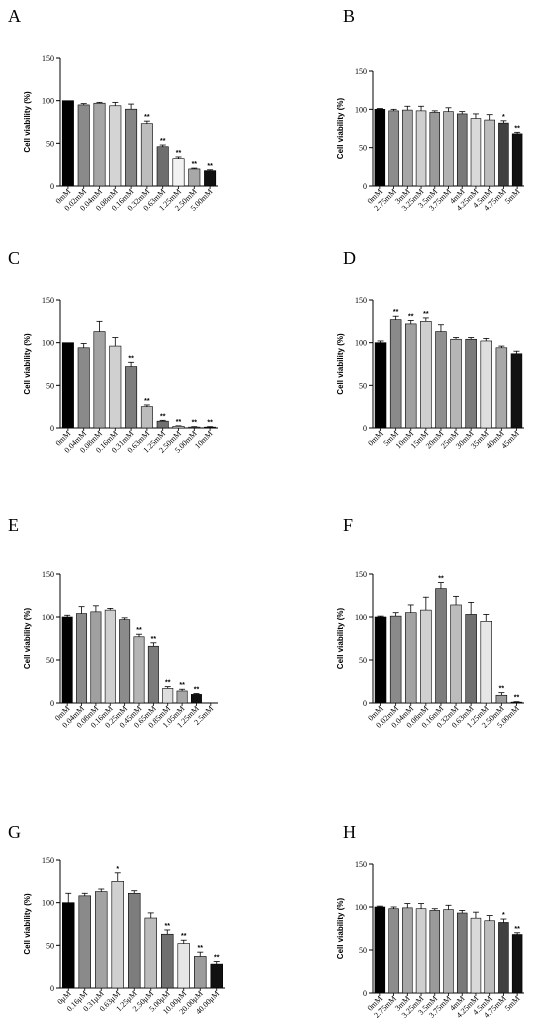 This screenshot has width=550, height=1033. Describe the element at coordinates (349, 832) in the screenshot. I see `panel-letter: H` at that location.